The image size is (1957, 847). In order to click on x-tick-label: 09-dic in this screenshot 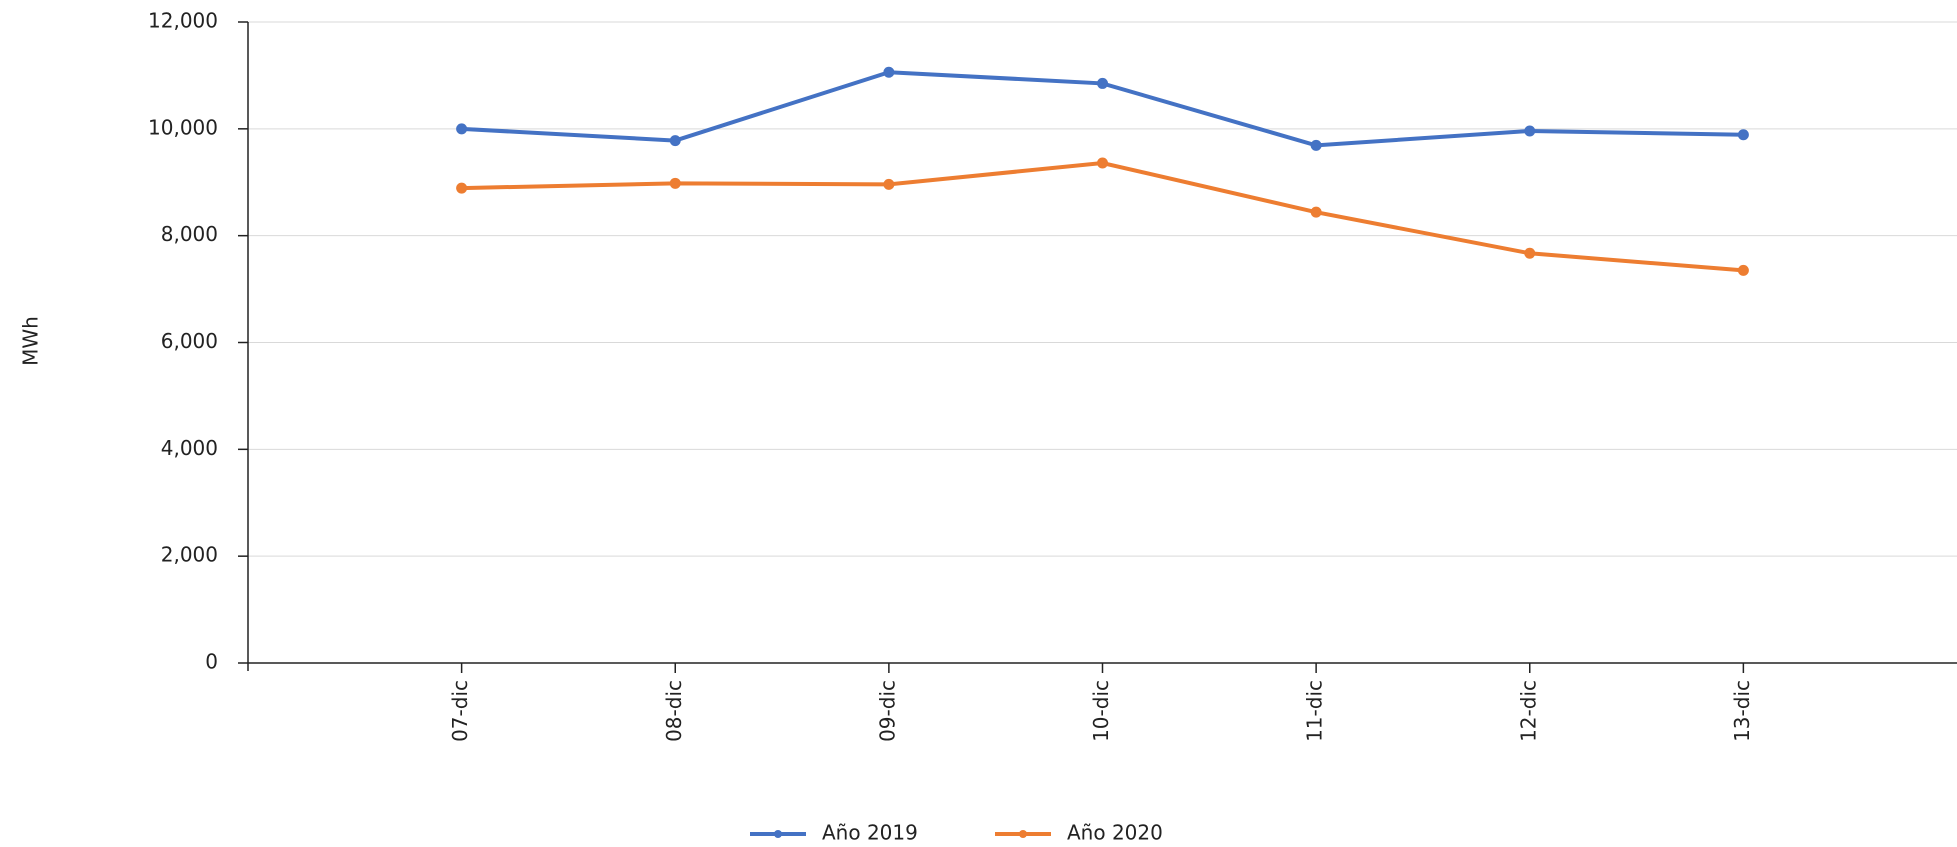, I will do `click(887, 711)`.